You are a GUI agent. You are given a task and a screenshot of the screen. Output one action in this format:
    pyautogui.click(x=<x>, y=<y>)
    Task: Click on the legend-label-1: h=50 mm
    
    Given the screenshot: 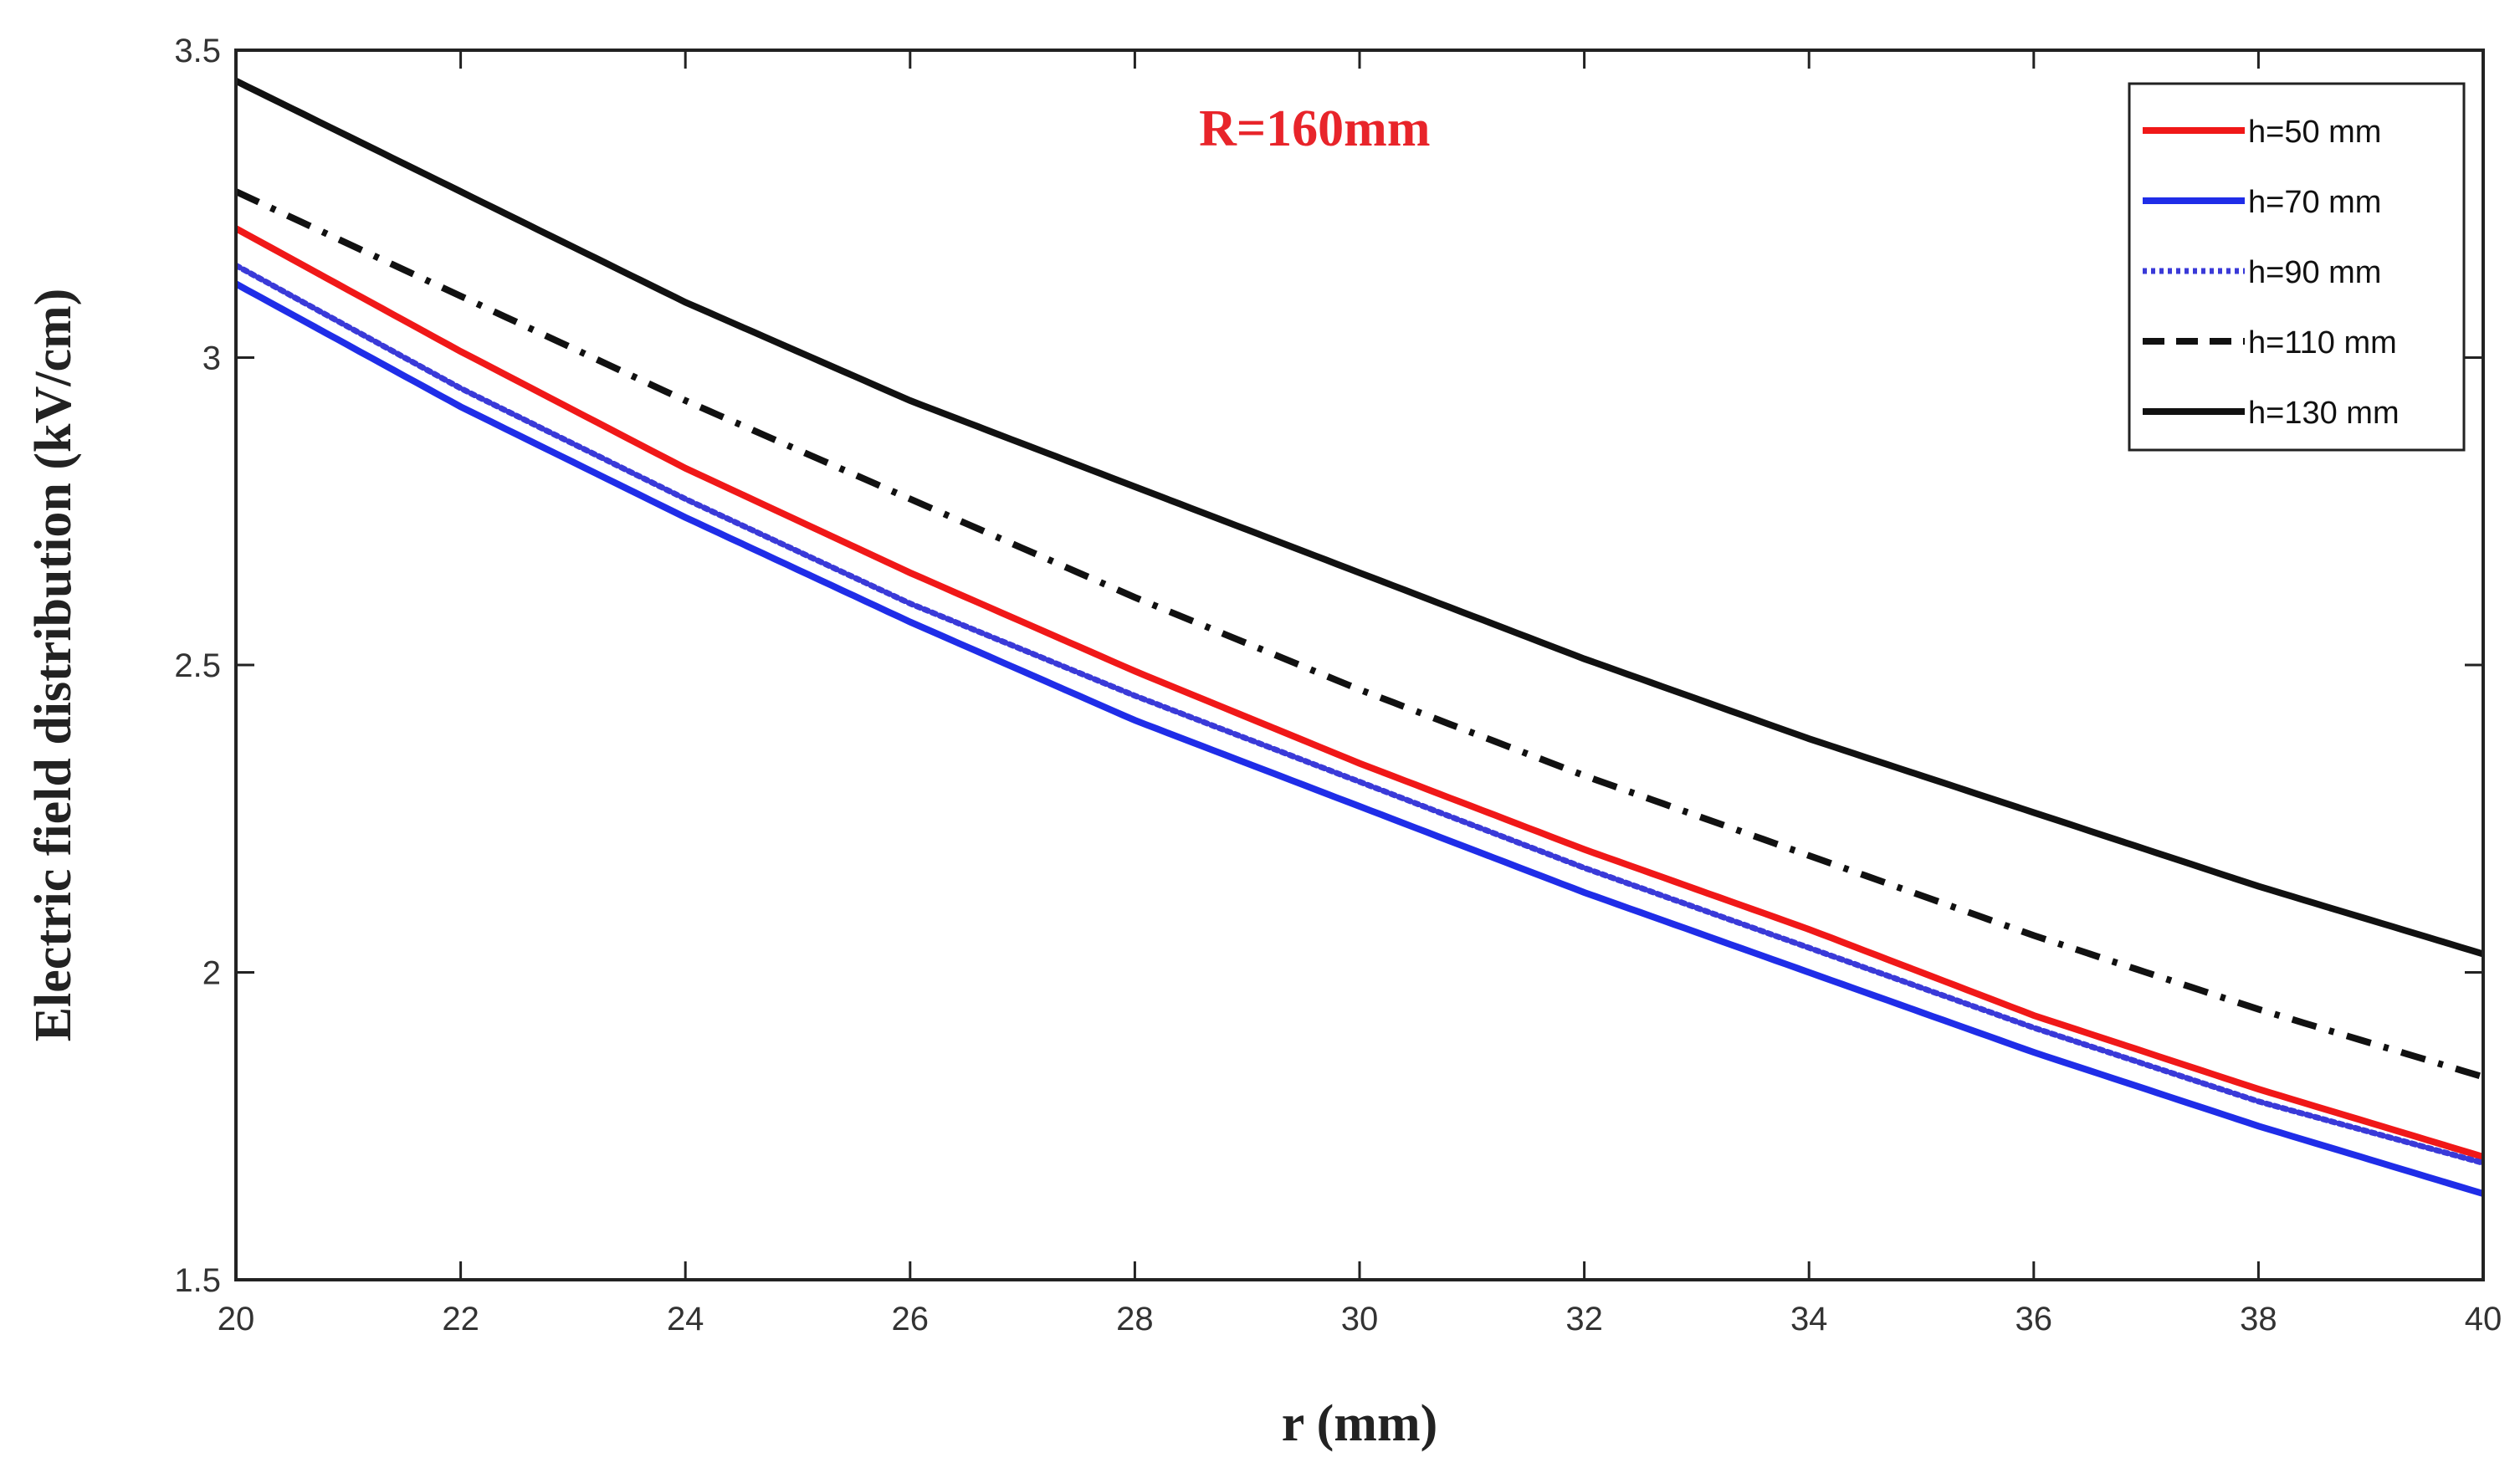 What is the action you would take?
    pyautogui.click(x=2314, y=132)
    